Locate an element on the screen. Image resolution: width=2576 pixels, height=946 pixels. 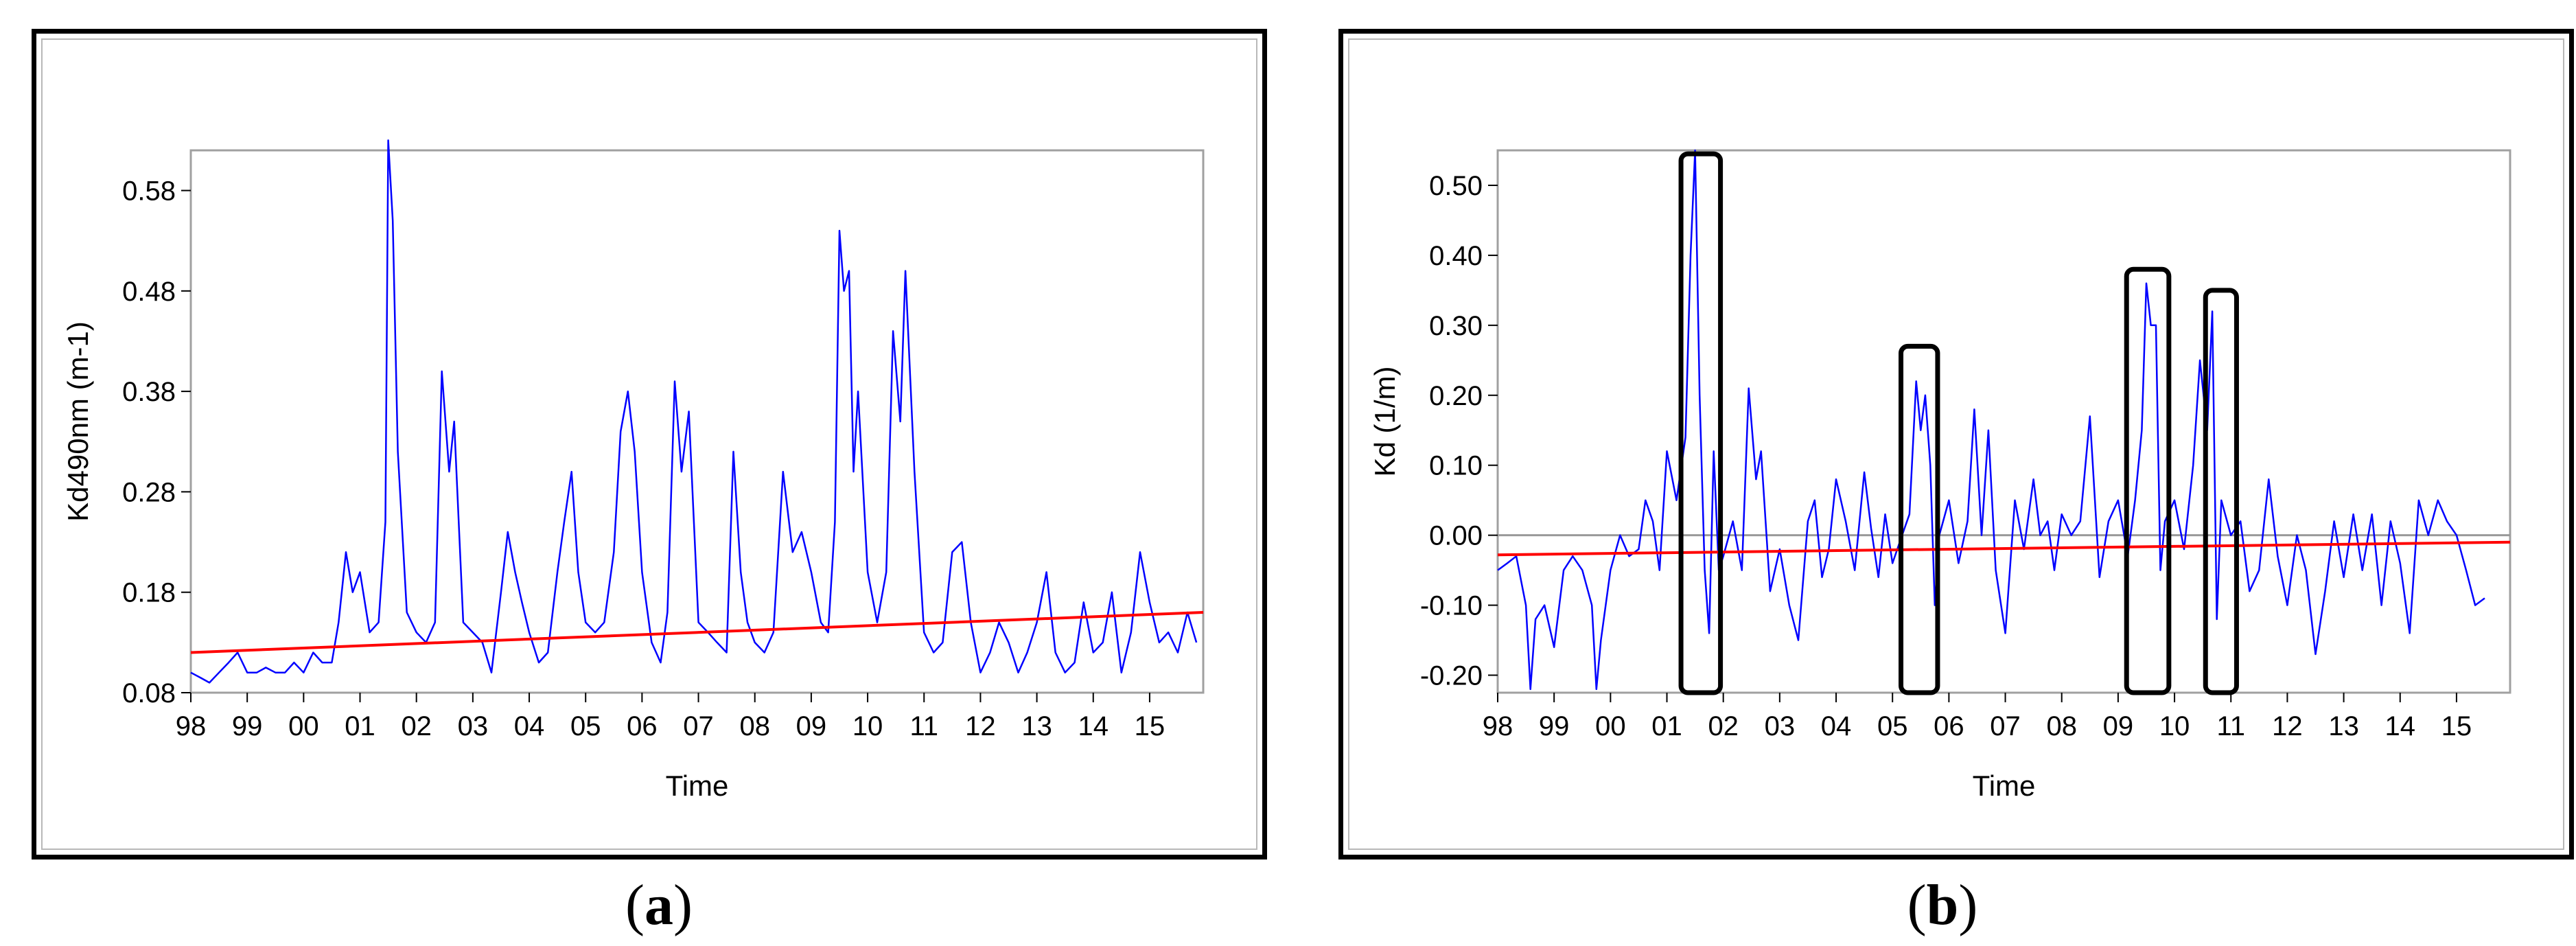
chart-a-x-tick-label: 06 is located at coordinates (642, 726).